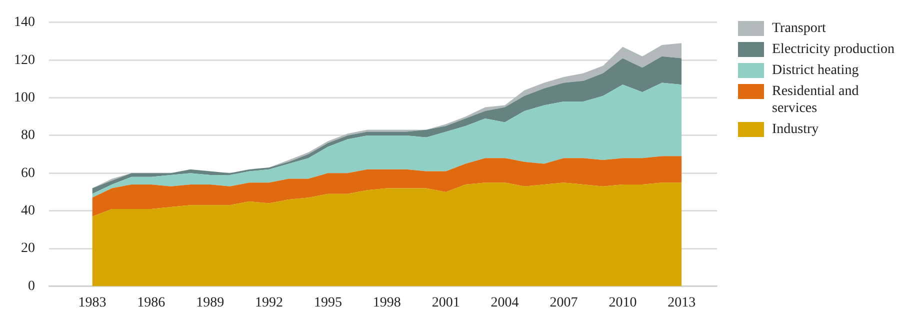 This screenshot has width=915, height=325. What do you see at coordinates (833, 49) in the screenshot?
I see `legend-label: Electricity production` at bounding box center [833, 49].